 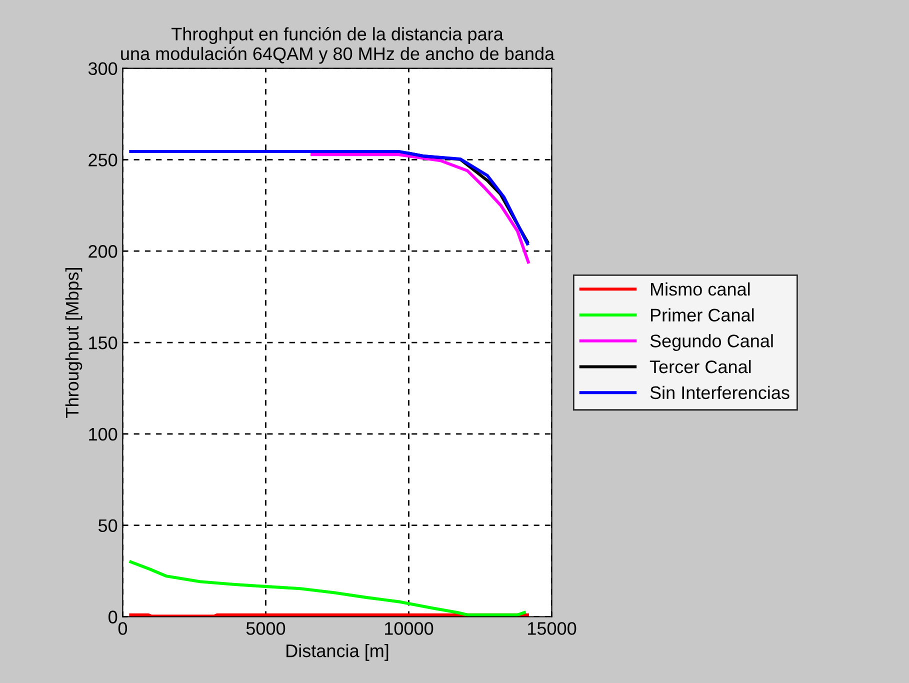 I want to click on x-tick-label: 5000, so click(x=266, y=628).